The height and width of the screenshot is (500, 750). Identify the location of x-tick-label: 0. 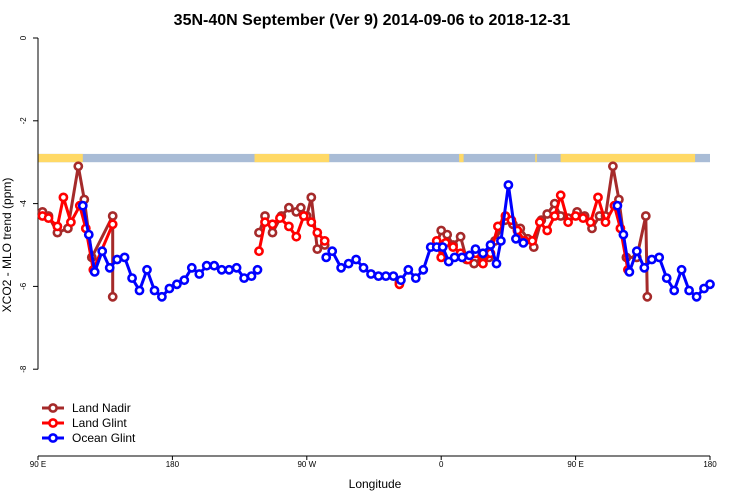
(441, 464).